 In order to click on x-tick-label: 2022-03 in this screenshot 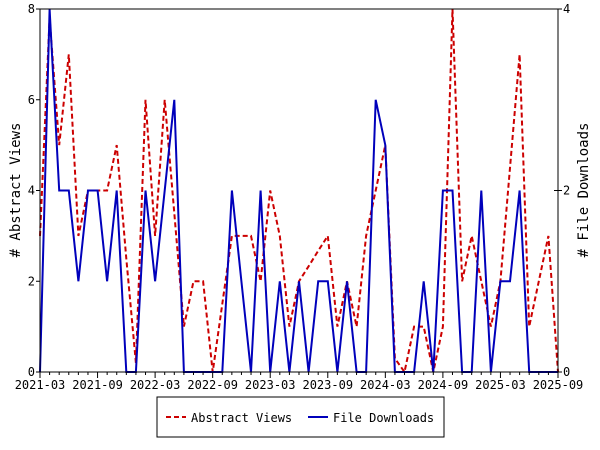, I will do `click(155, 385)`.